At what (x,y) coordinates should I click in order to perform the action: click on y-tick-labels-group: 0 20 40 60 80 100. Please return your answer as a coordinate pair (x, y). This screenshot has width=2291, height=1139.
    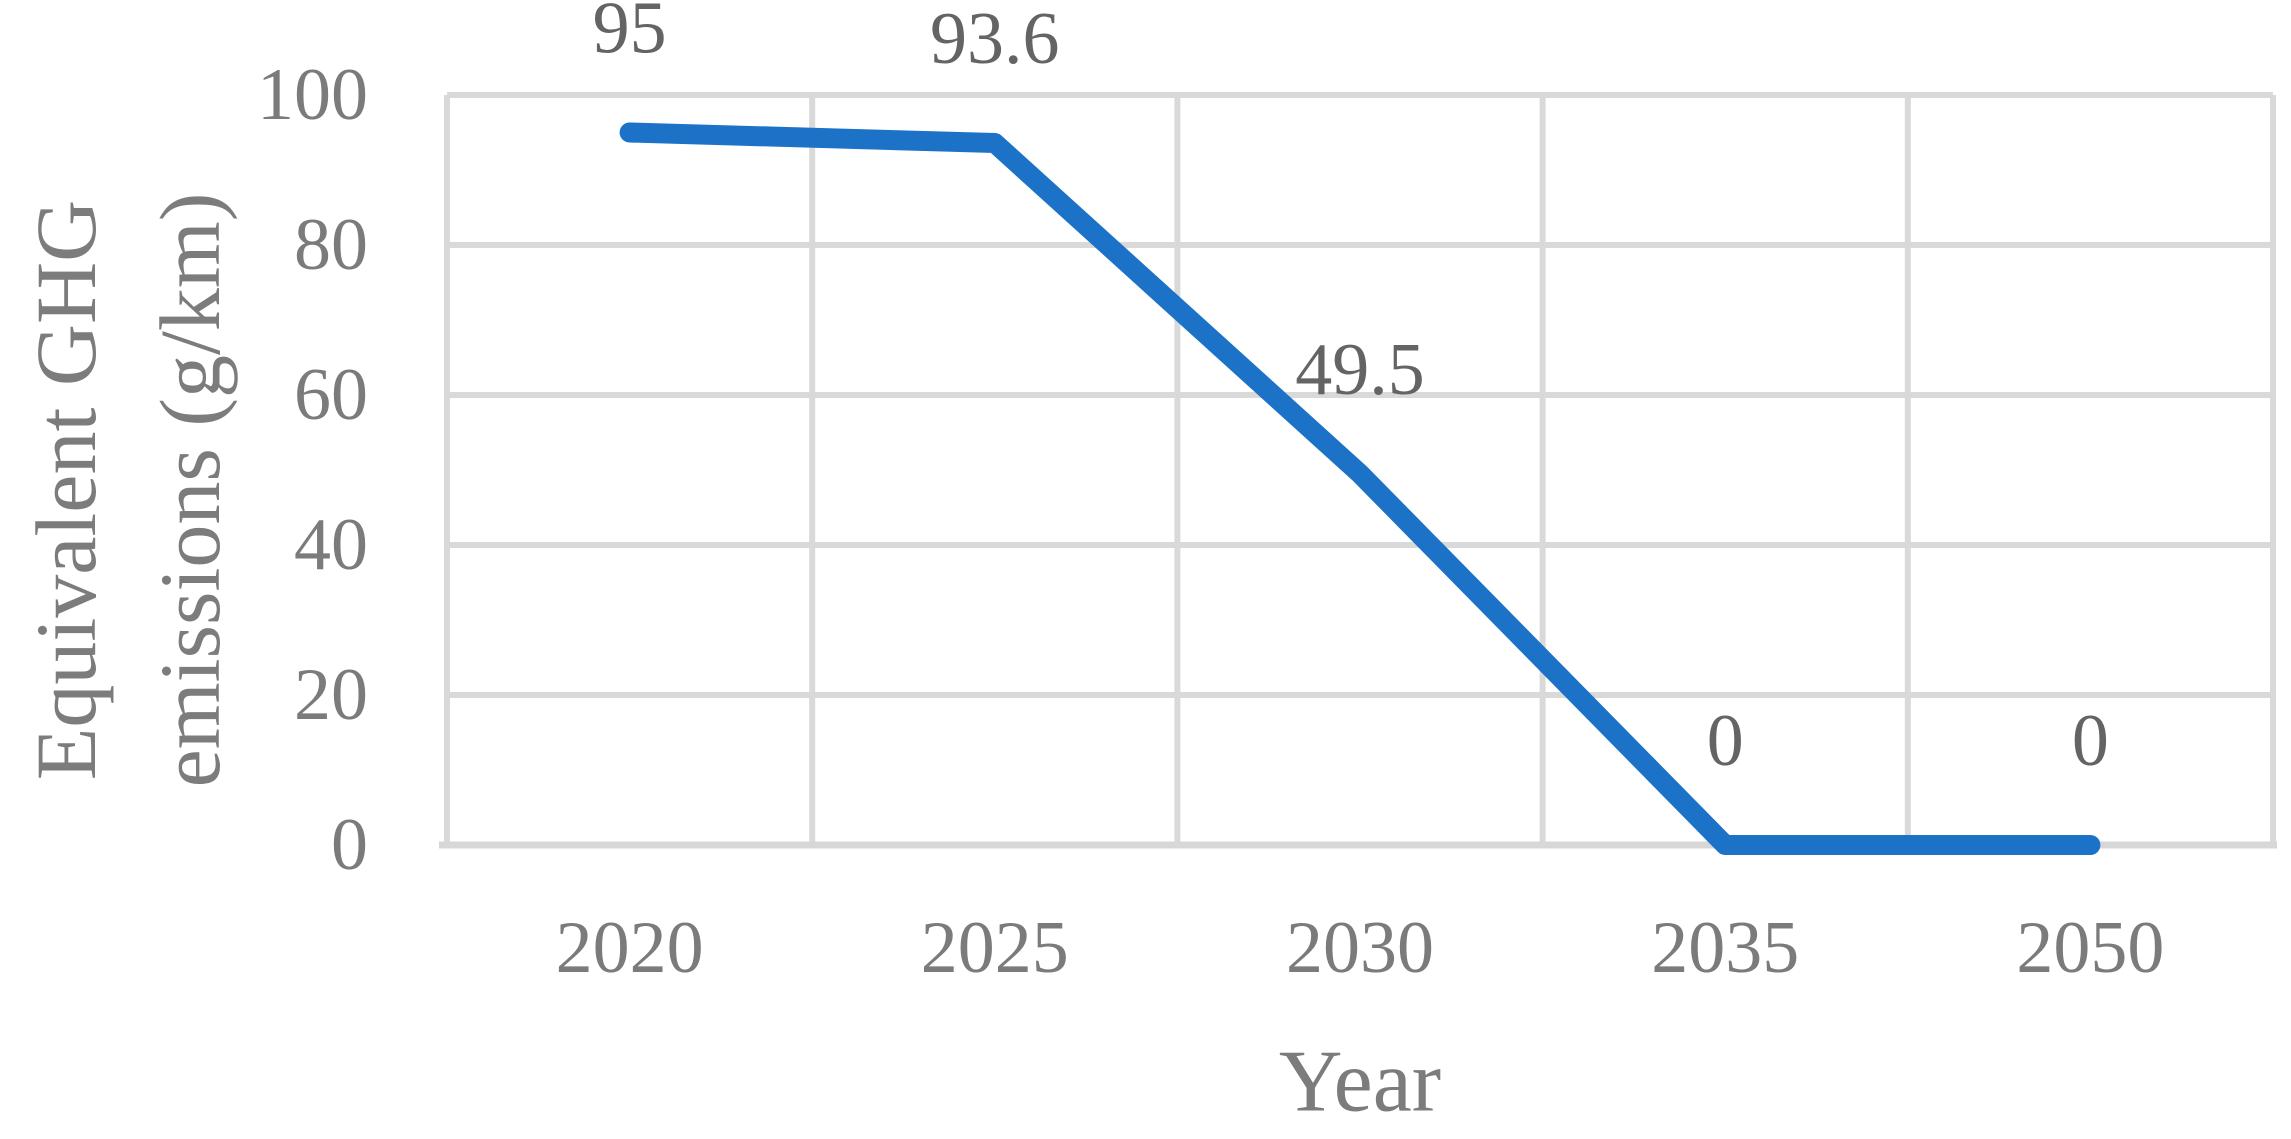
    Looking at the image, I should click on (312, 470).